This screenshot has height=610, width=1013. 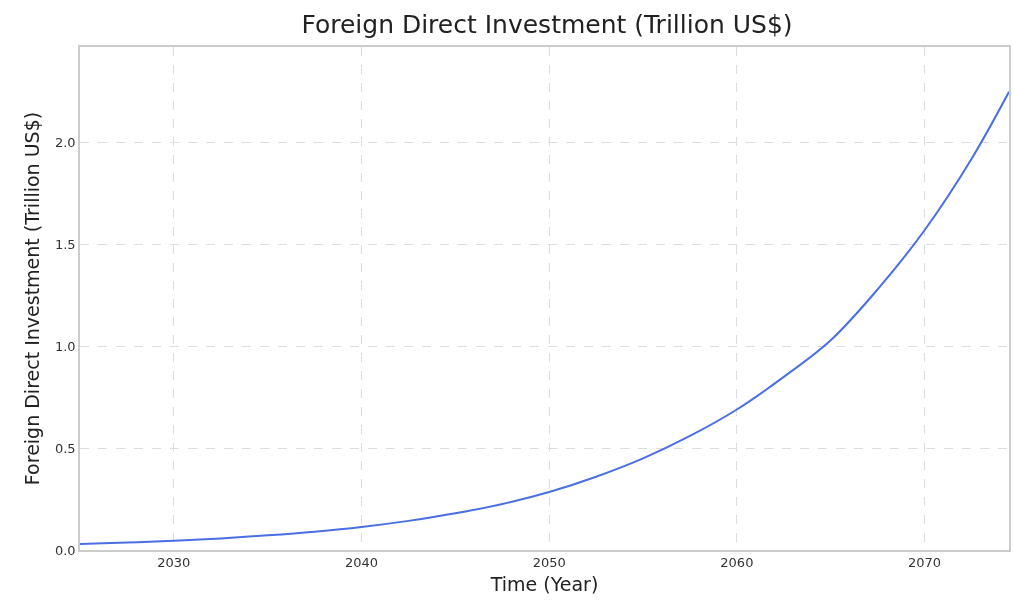 What do you see at coordinates (925, 563) in the screenshot?
I see `x-tick-label: 2070` at bounding box center [925, 563].